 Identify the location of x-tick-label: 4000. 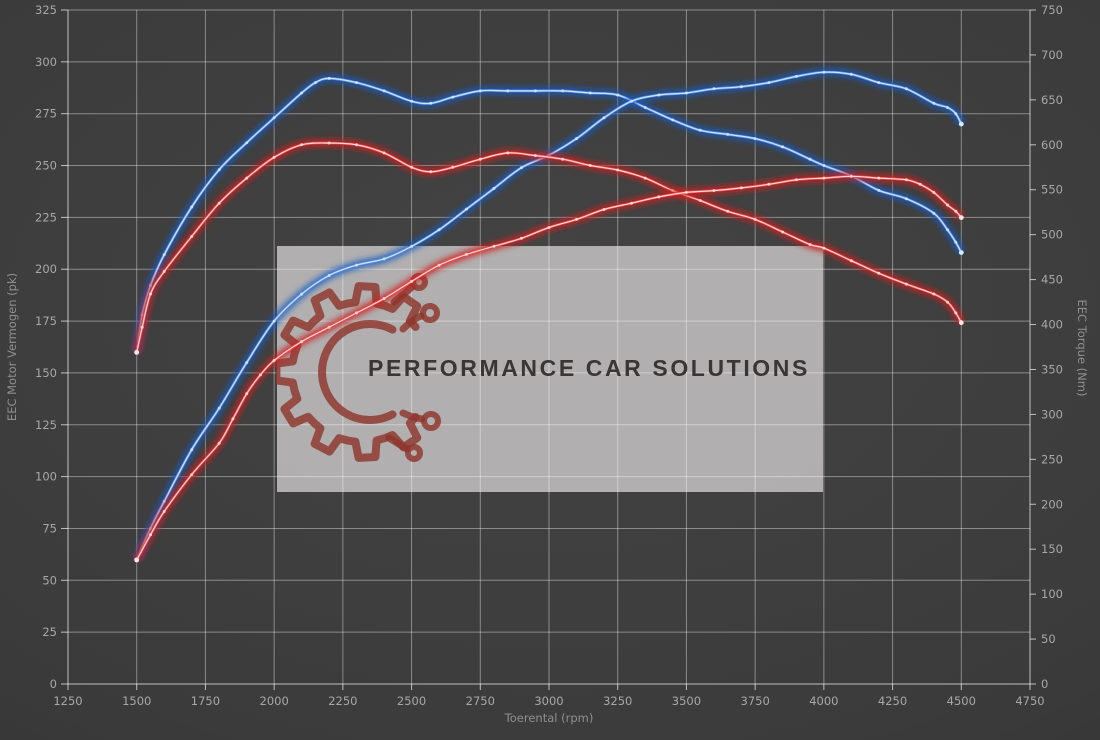
(823, 701).